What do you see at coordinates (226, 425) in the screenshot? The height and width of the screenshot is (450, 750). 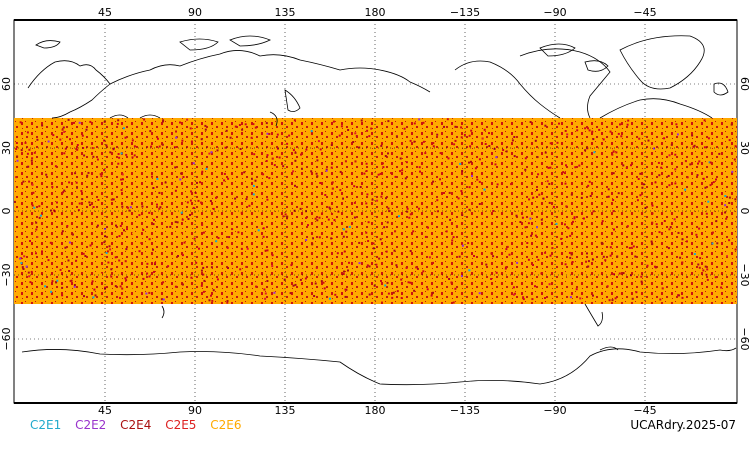 I see `legend-item-c2e6: C2E6` at bounding box center [226, 425].